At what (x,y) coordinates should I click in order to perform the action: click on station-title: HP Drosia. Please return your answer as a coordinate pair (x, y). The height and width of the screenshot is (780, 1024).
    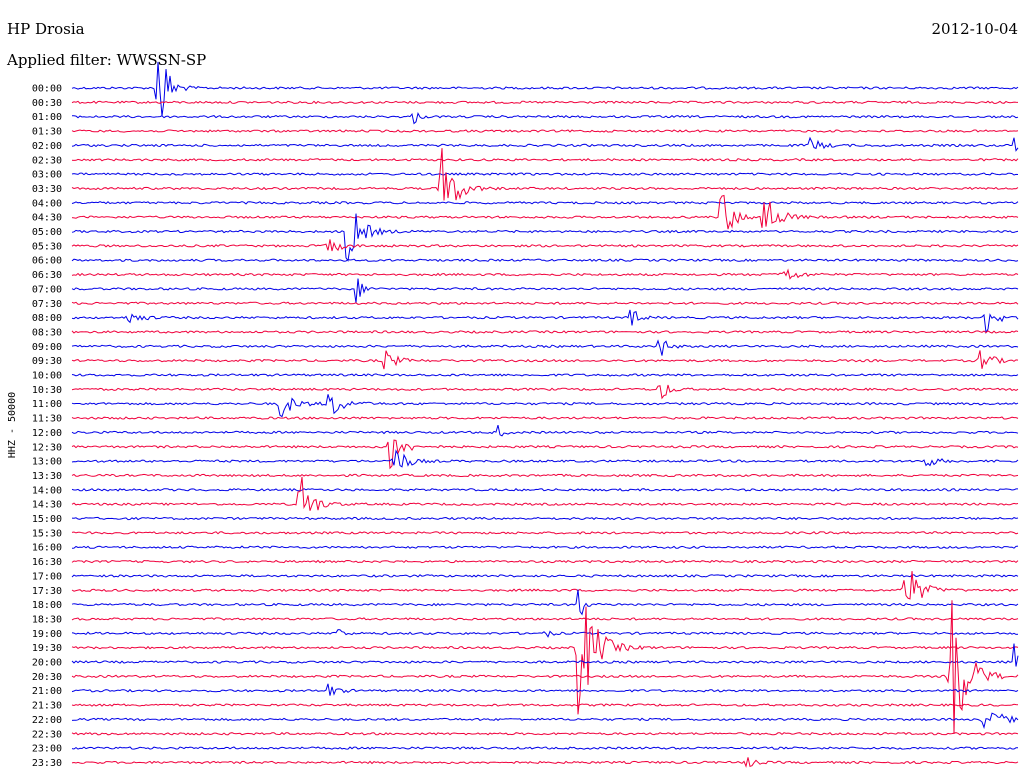
    Looking at the image, I should click on (46, 29).